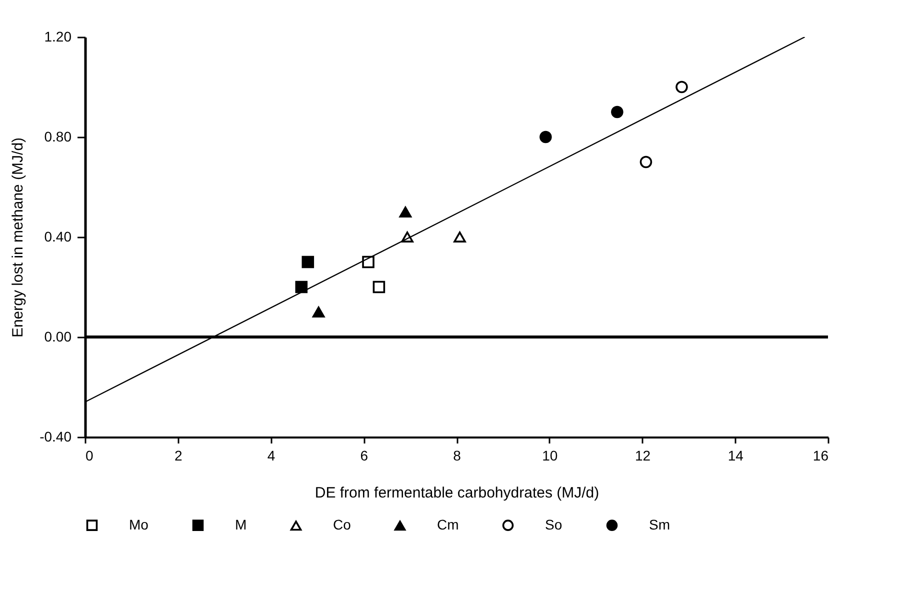  Describe the element at coordinates (18, 237) in the screenshot. I see `y-axis-title: Energy lost in methane (MJ/d)` at that location.